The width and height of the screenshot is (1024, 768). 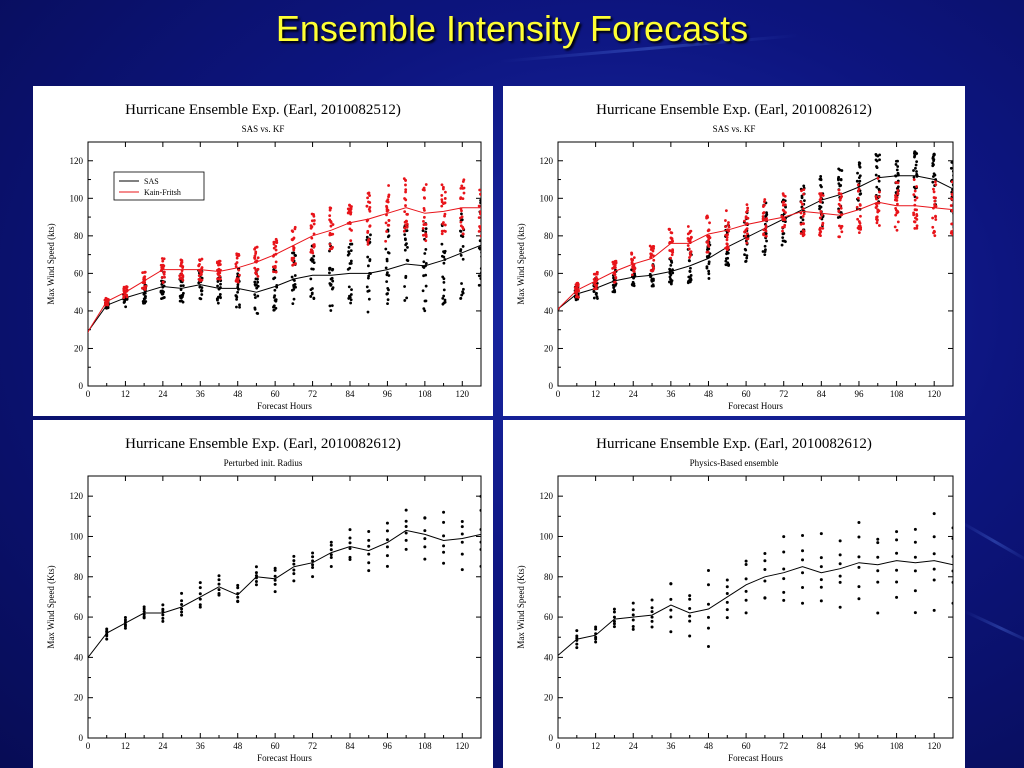 What do you see at coordinates (994, 628) in the screenshot?
I see `background-streak` at bounding box center [994, 628].